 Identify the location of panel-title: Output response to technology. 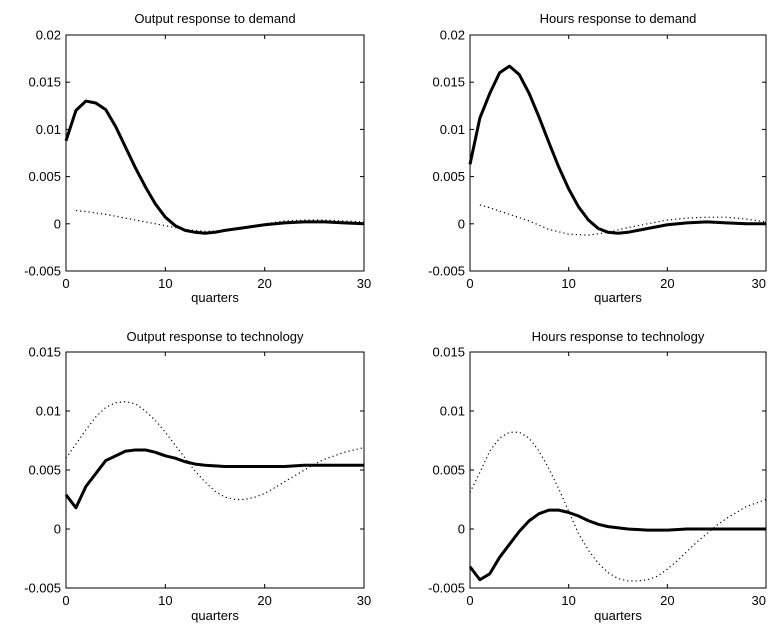
(215, 336).